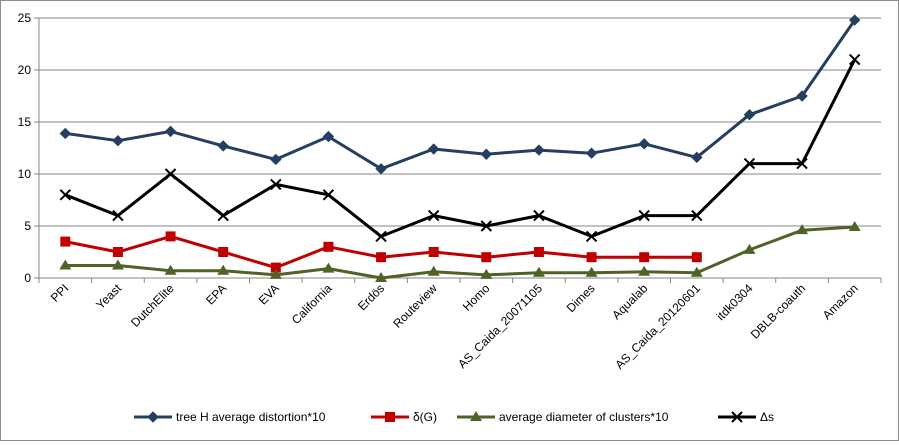 This screenshot has height=445, width=899. What do you see at coordinates (25, 174) in the screenshot?
I see `y-tick-label: 10` at bounding box center [25, 174].